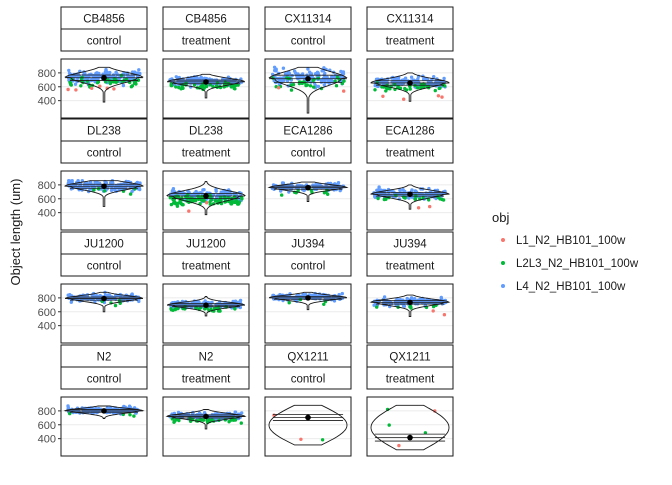  I want to click on strip-strain-label: N2, so click(206, 358).